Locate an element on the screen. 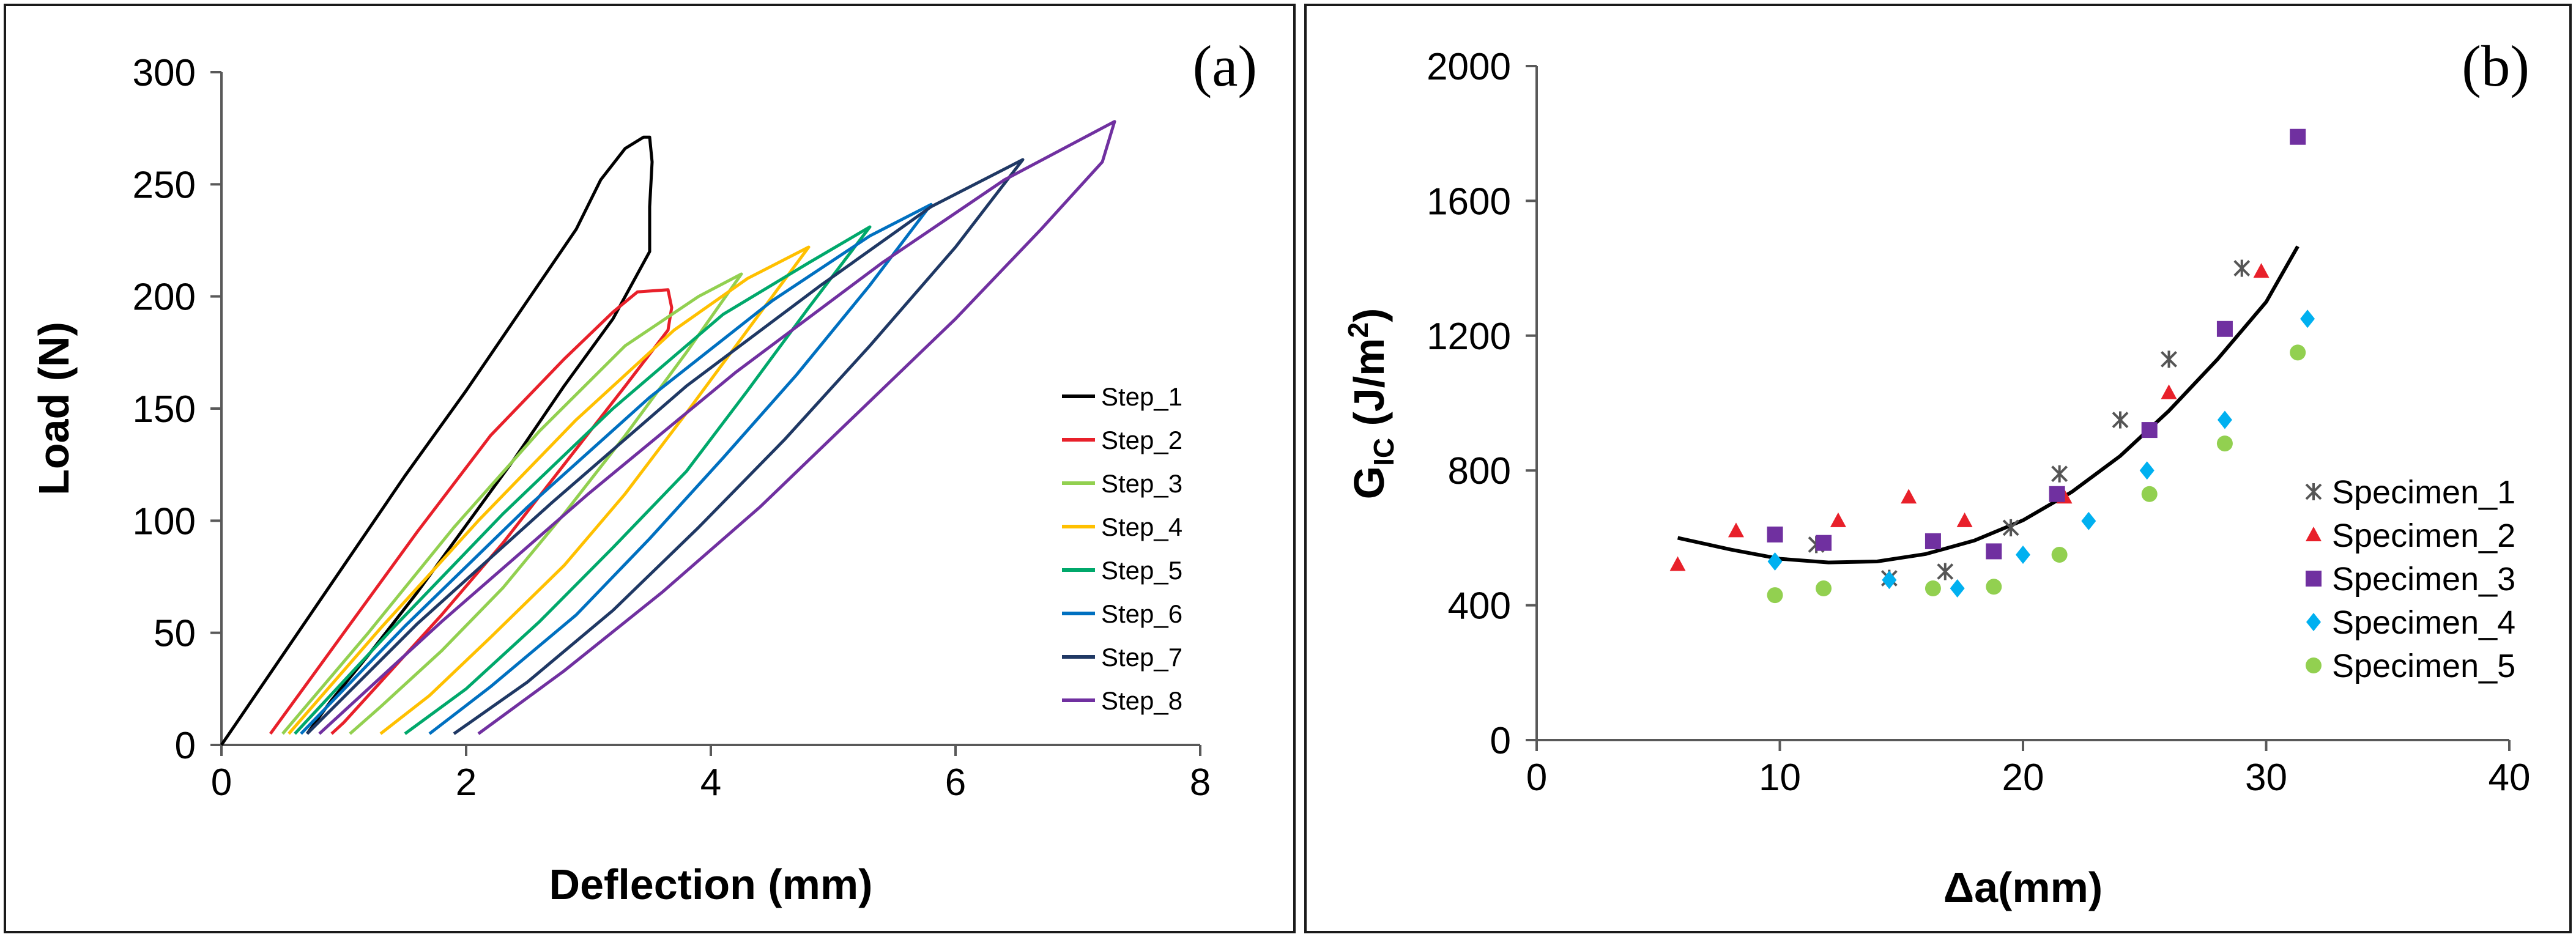 This screenshot has height=937, width=2576. chart-a-y-axis-label: Load (N) is located at coordinates (54, 408).